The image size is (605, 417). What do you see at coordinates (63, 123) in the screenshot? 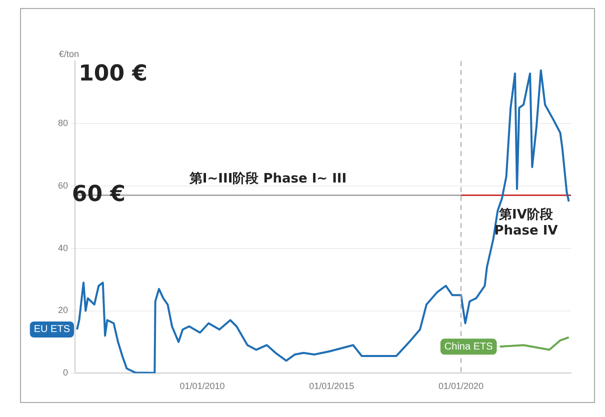
I see `y-tick-label: 80` at bounding box center [63, 123].